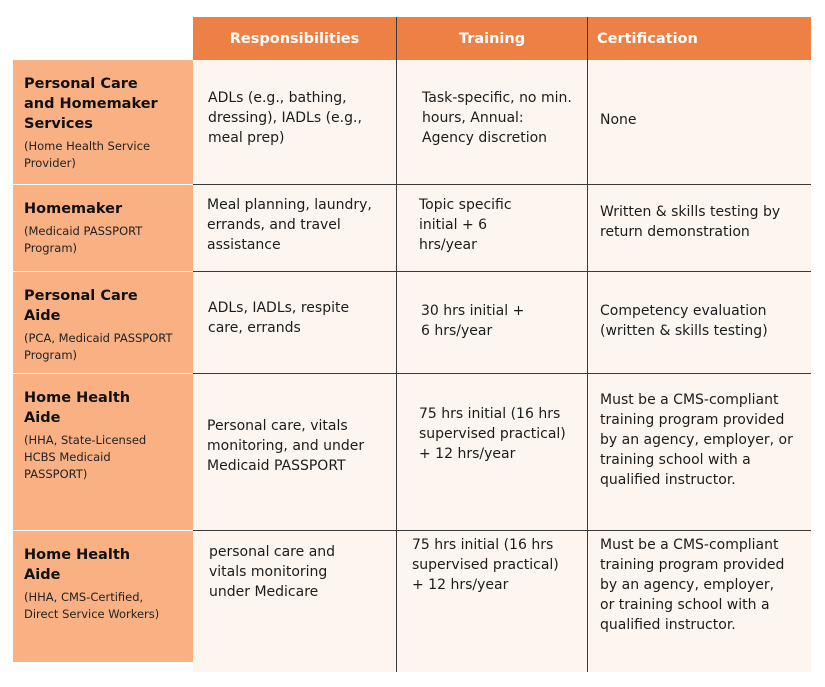 The width and height of the screenshot is (825, 687). What do you see at coordinates (91, 104) in the screenshot?
I see `row-title: Personal Care and Homemaker Services` at bounding box center [91, 104].